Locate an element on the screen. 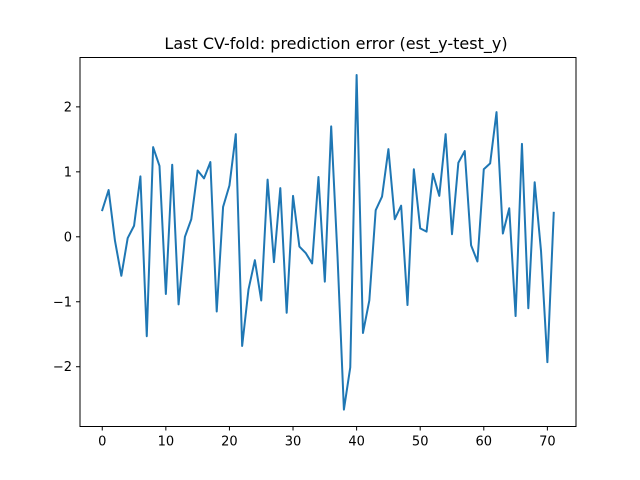 This screenshot has height=480, width=640. x-tick-label: 30 is located at coordinates (293, 442).